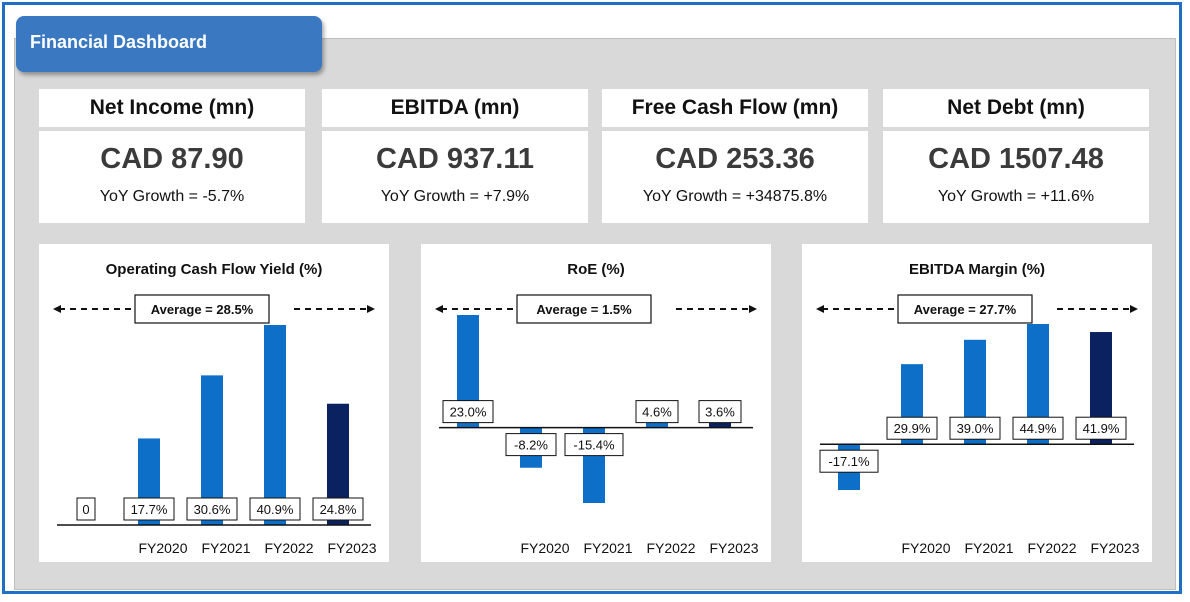  I want to click on kpi-body: CAD 937.11 YoY Growth = +7.9%, so click(455, 177).